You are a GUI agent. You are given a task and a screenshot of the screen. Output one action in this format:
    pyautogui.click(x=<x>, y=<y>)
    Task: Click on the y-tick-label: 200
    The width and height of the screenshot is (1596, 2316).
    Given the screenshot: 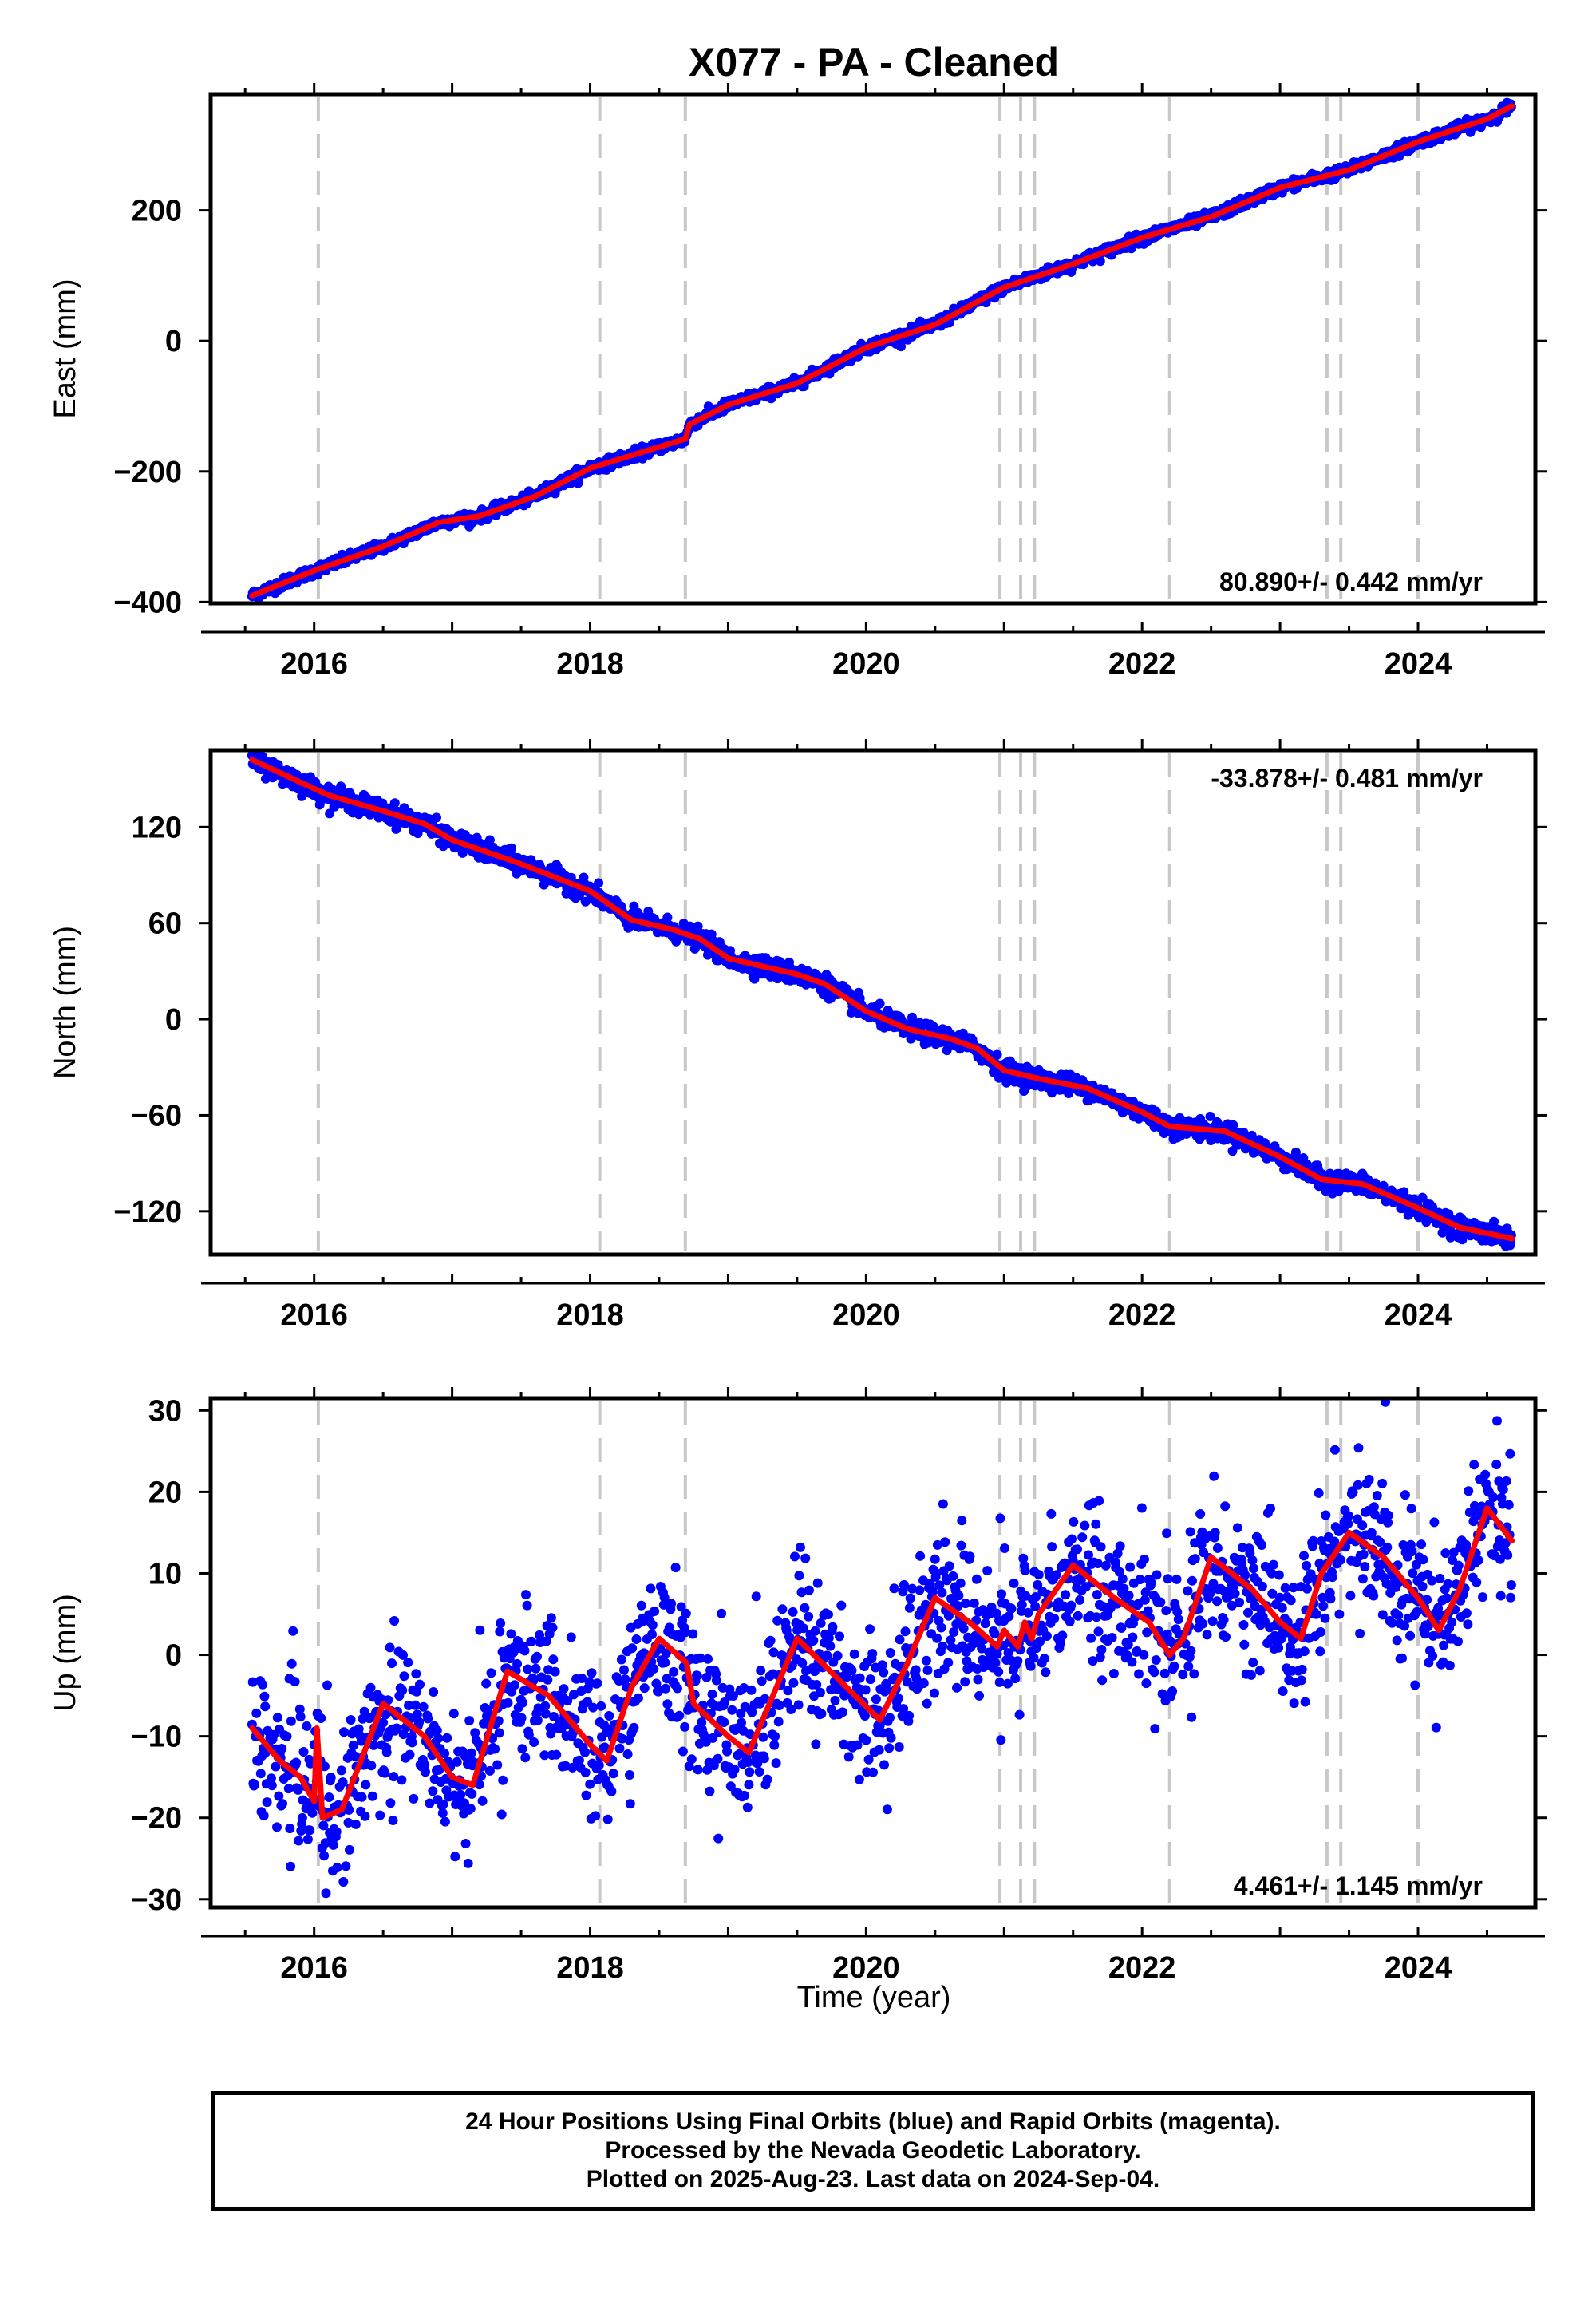 What is the action you would take?
    pyautogui.click(x=157, y=211)
    